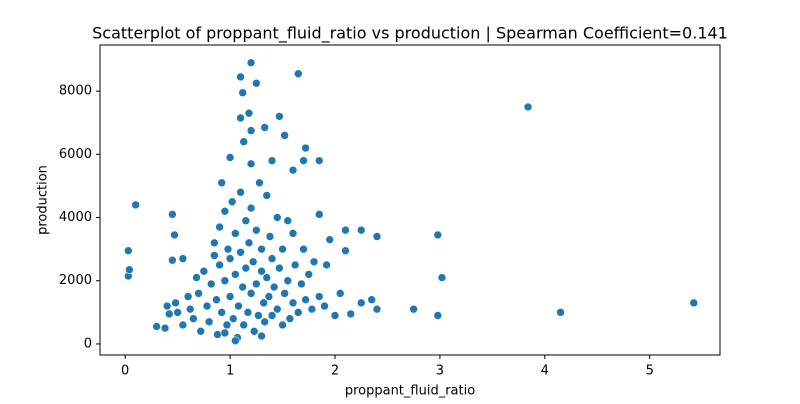 The height and width of the screenshot is (404, 800). What do you see at coordinates (650, 371) in the screenshot?
I see `x-tick-label: 5` at bounding box center [650, 371].